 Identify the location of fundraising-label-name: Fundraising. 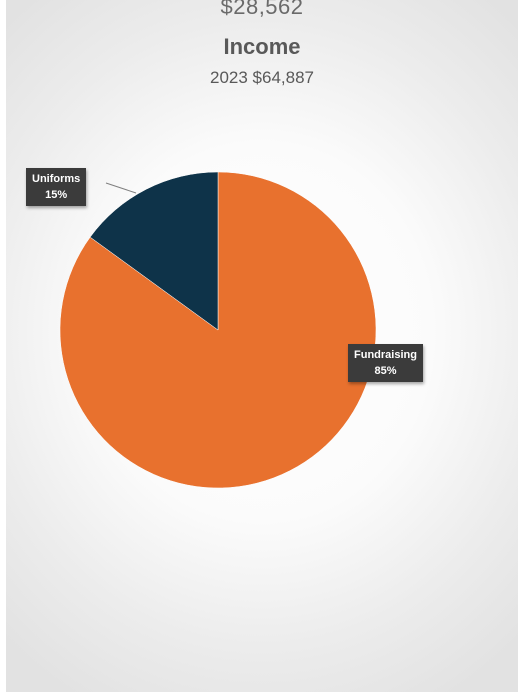
(385, 355).